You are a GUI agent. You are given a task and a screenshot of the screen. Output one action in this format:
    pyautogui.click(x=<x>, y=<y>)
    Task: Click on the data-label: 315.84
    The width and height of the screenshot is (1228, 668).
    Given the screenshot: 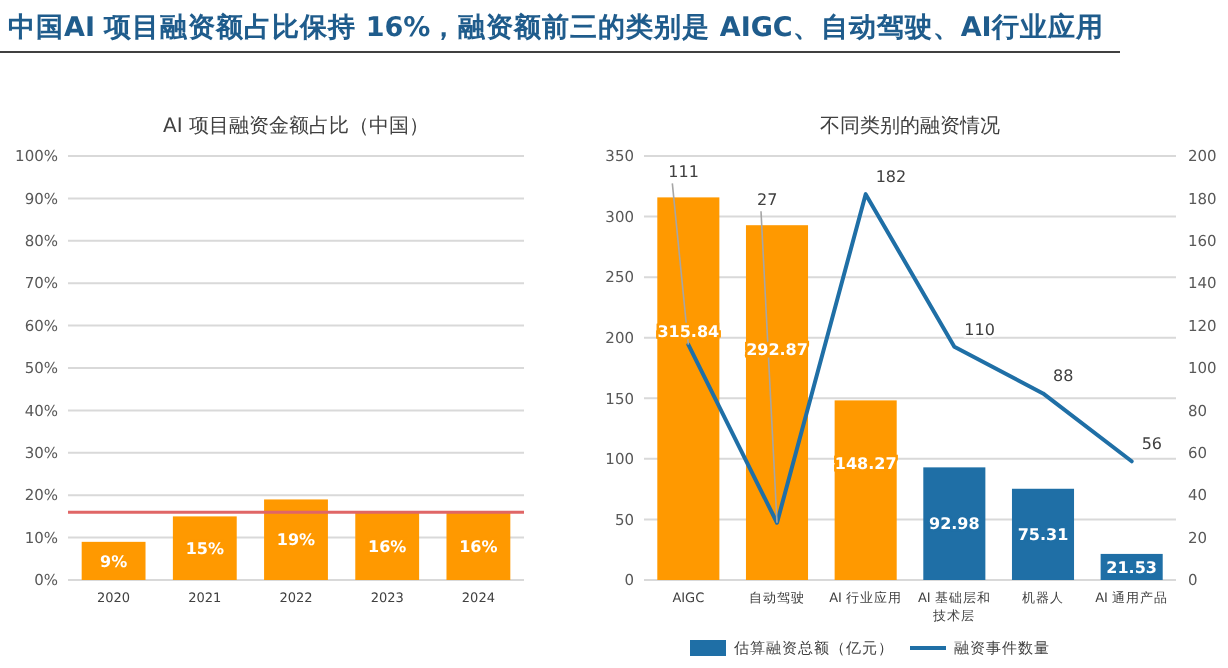 What is the action you would take?
    pyautogui.click(x=689, y=331)
    